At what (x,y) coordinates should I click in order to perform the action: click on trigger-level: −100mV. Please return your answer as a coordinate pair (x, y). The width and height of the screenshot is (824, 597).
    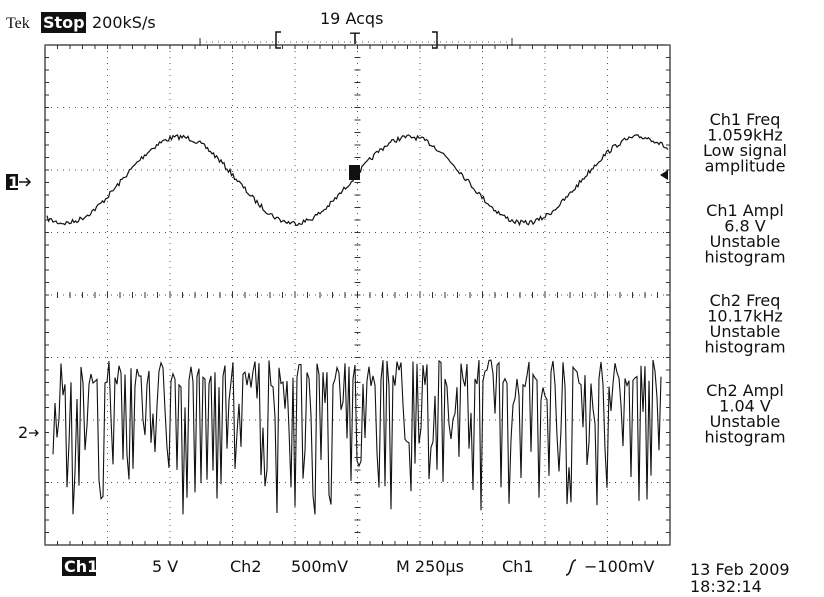
    Looking at the image, I should click on (619, 566).